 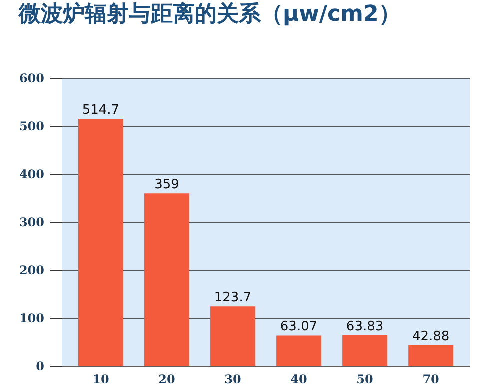 I want to click on data-label: 63.07, so click(x=299, y=327).